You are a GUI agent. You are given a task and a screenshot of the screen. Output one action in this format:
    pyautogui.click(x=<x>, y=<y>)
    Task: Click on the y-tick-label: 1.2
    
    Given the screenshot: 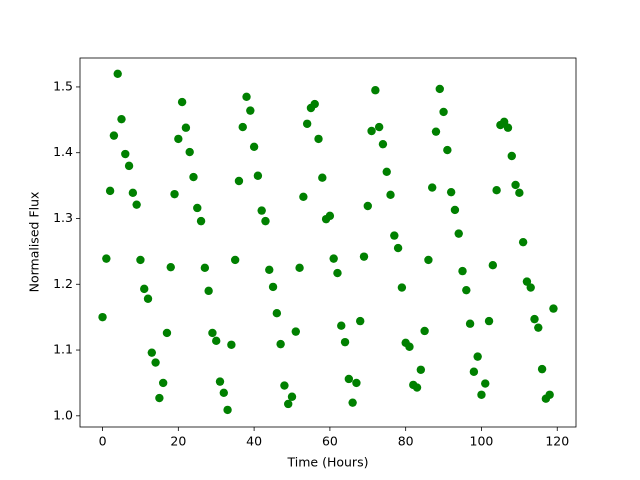 What is the action you would take?
    pyautogui.click(x=63, y=283)
    